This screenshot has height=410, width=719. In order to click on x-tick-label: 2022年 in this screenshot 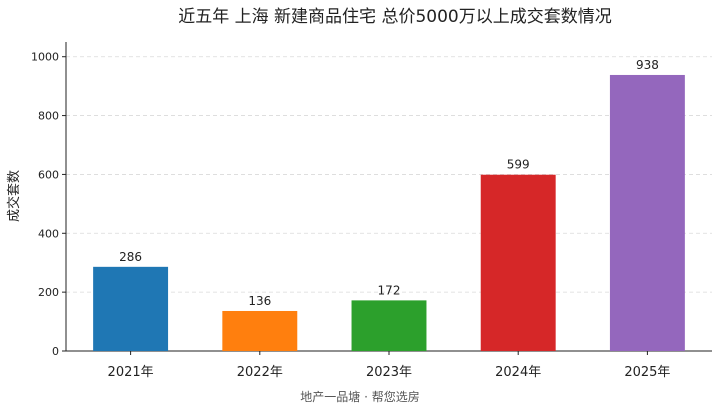, I will do `click(260, 372)`.